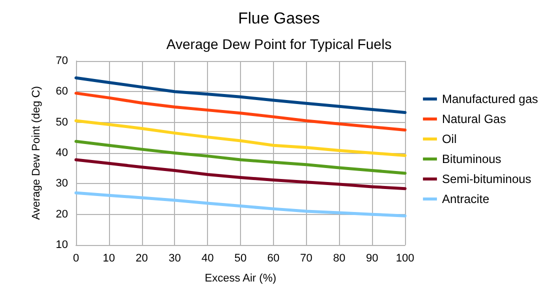  What do you see at coordinates (240, 258) in the screenshot?
I see `x-tick-label: 50` at bounding box center [240, 258].